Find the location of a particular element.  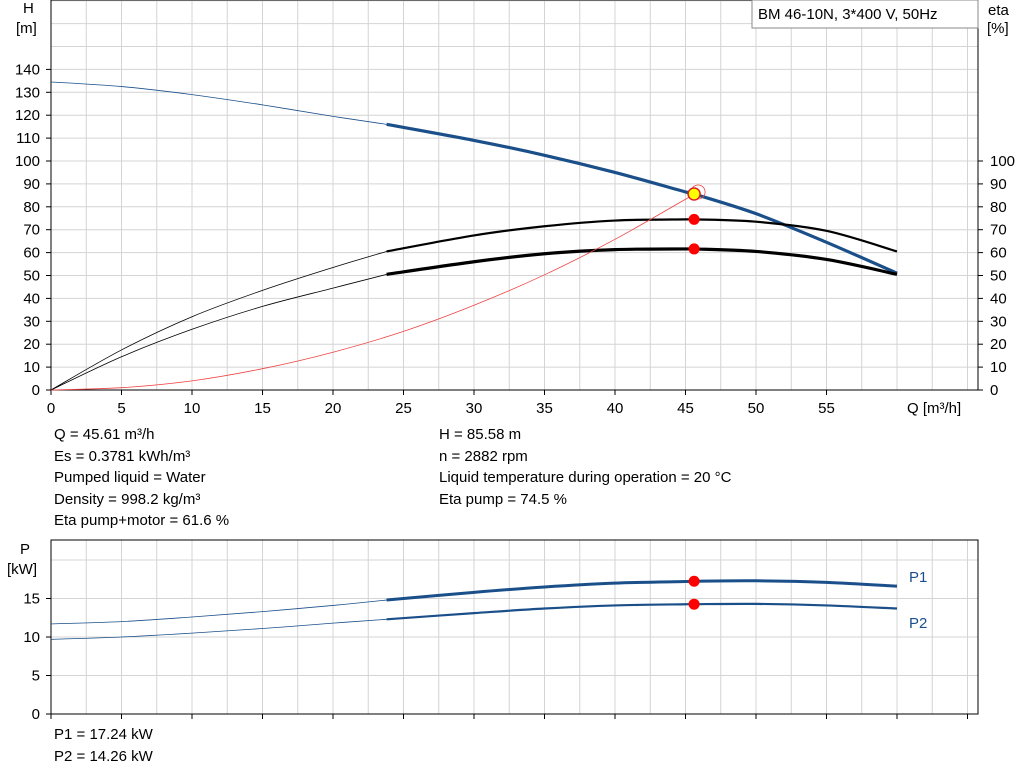

y-tick-label: 70 is located at coordinates (31, 230).